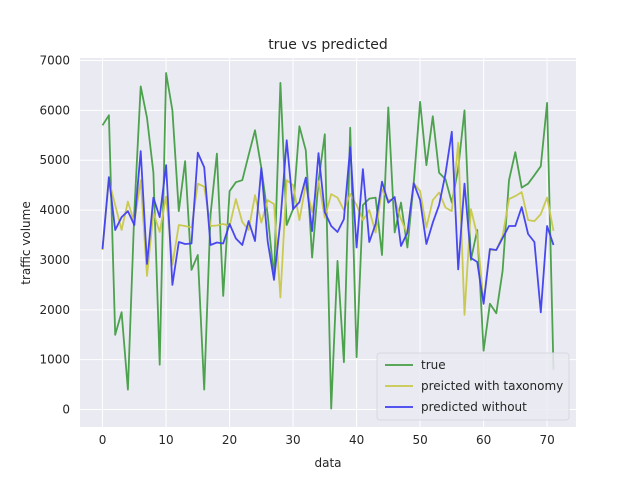 This screenshot has height=480, width=640. Describe the element at coordinates (54, 260) in the screenshot. I see `y-tick-label: 3000` at that location.